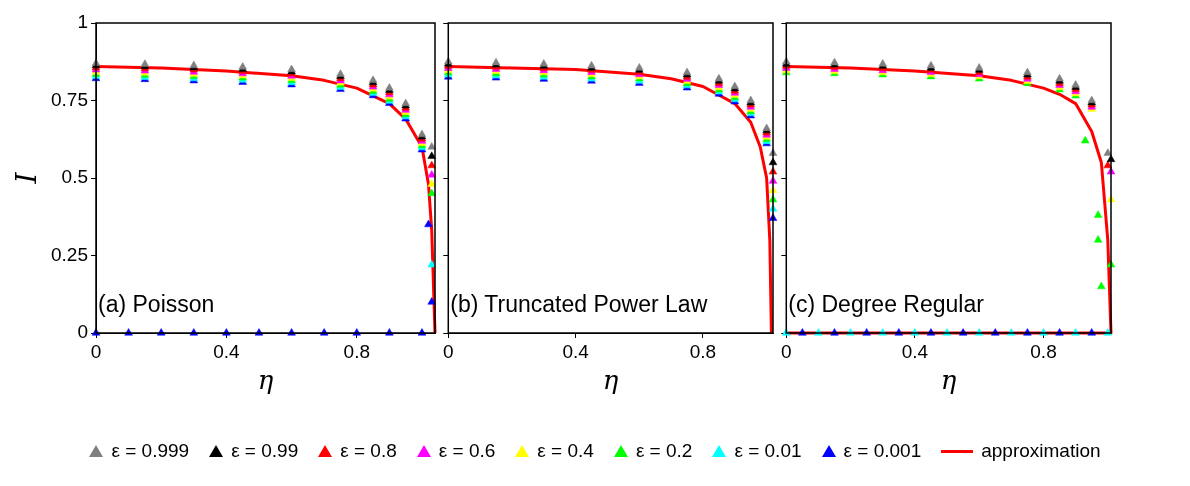  What do you see at coordinates (150, 451) in the screenshot?
I see `legend-label: ε = 0.999` at bounding box center [150, 451].